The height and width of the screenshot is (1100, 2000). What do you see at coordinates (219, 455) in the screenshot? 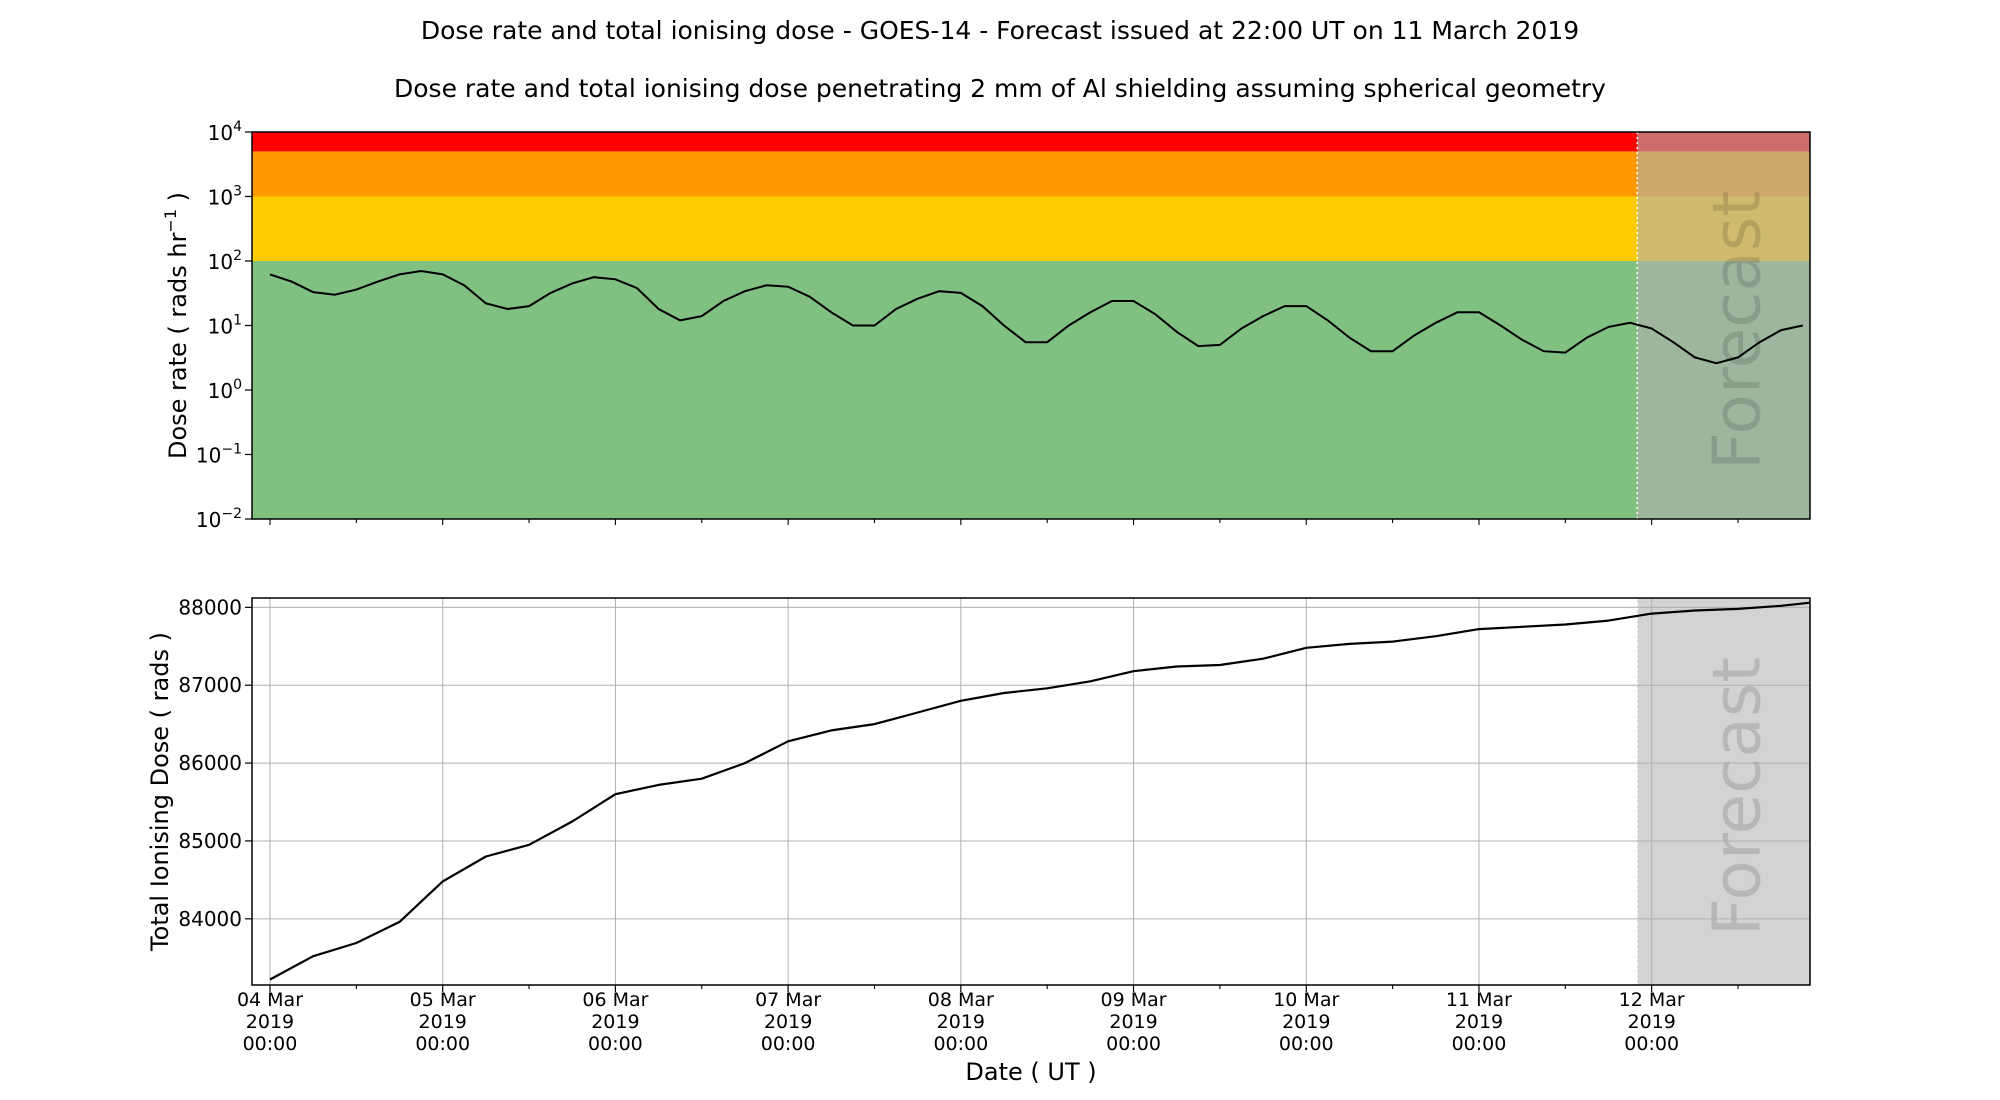
I see `dose-rate-ytick-label-5: 10⁻¹` at bounding box center [219, 455].